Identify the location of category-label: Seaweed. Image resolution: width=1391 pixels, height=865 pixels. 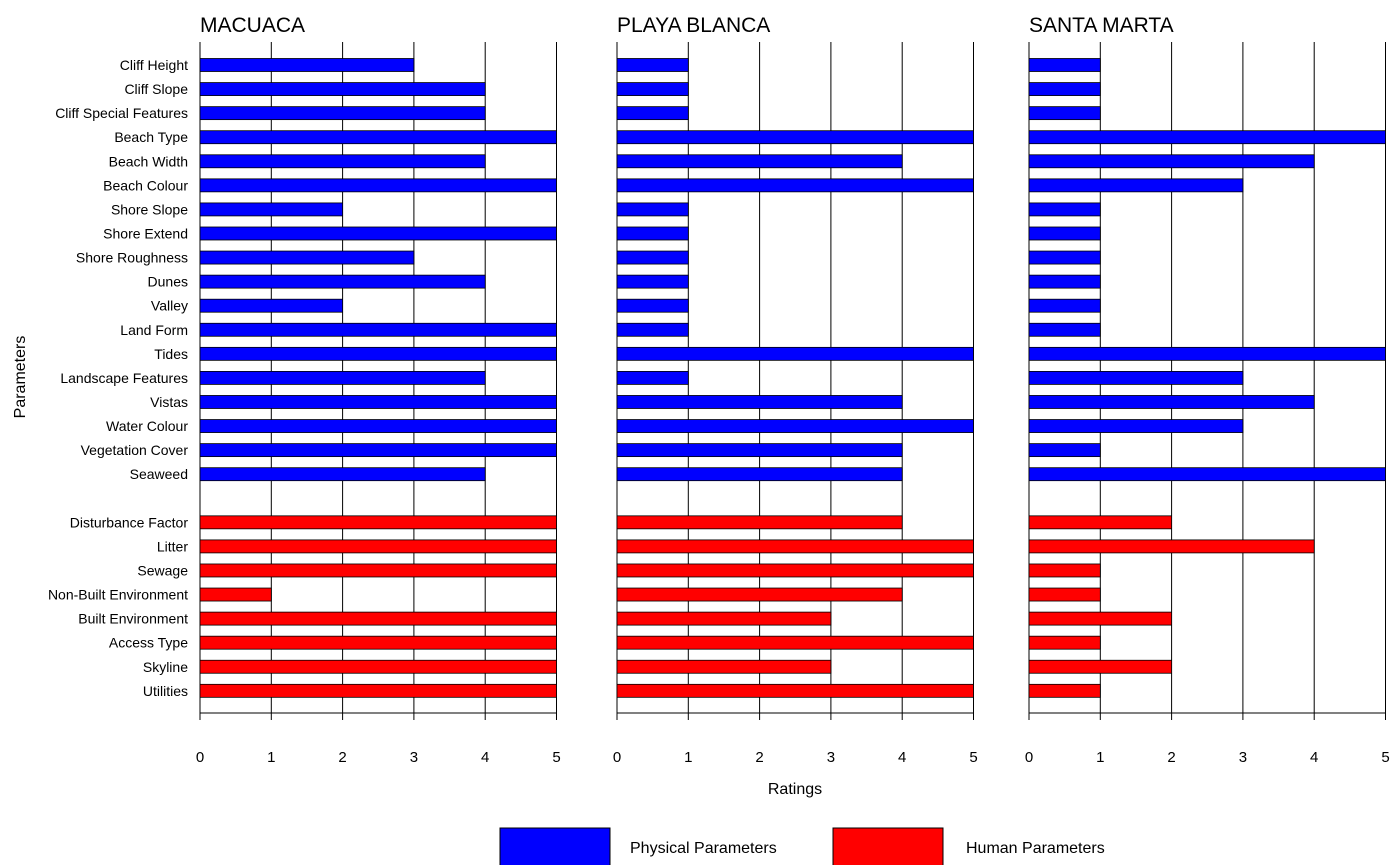
(159, 474).